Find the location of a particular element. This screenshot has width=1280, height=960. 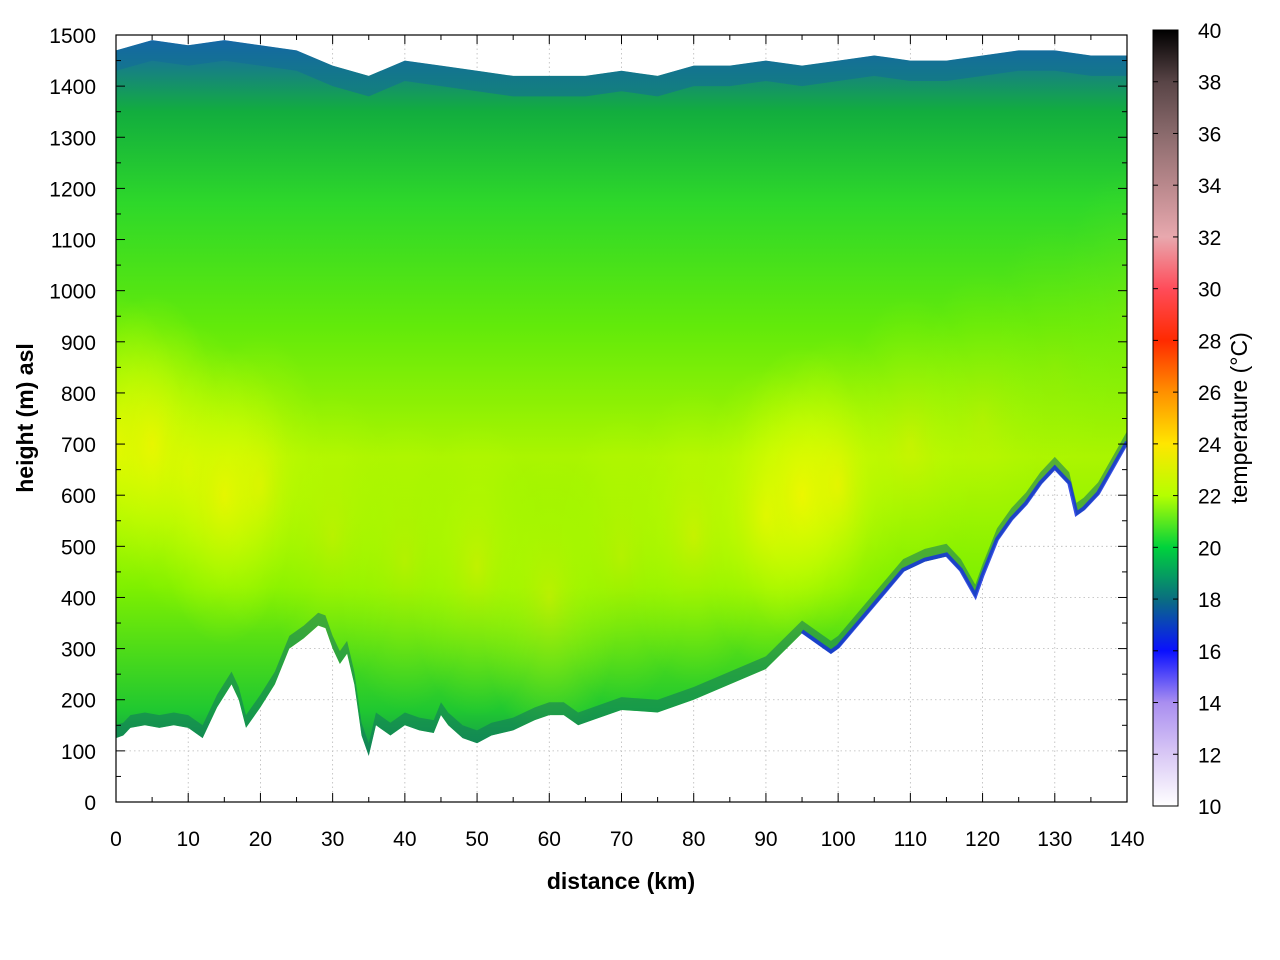

x-tick-label: 40 is located at coordinates (404, 839).